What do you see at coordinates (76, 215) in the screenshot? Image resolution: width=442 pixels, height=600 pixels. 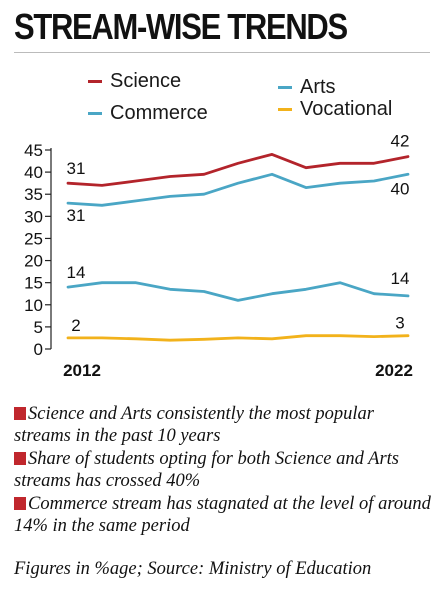 I see `data-label-arts-start: 31` at bounding box center [76, 215].